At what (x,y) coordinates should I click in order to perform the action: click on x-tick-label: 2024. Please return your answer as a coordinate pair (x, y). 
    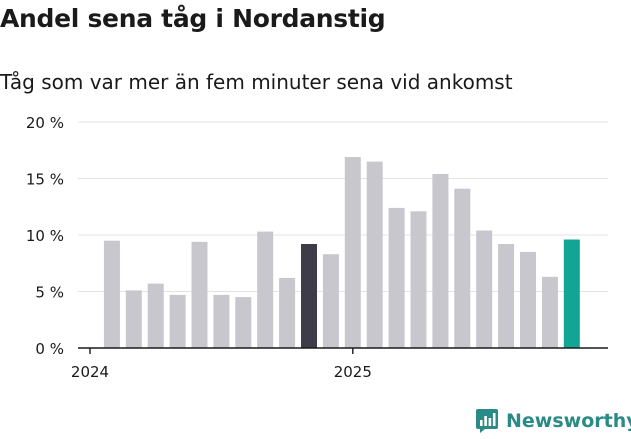
    Looking at the image, I should click on (90, 372).